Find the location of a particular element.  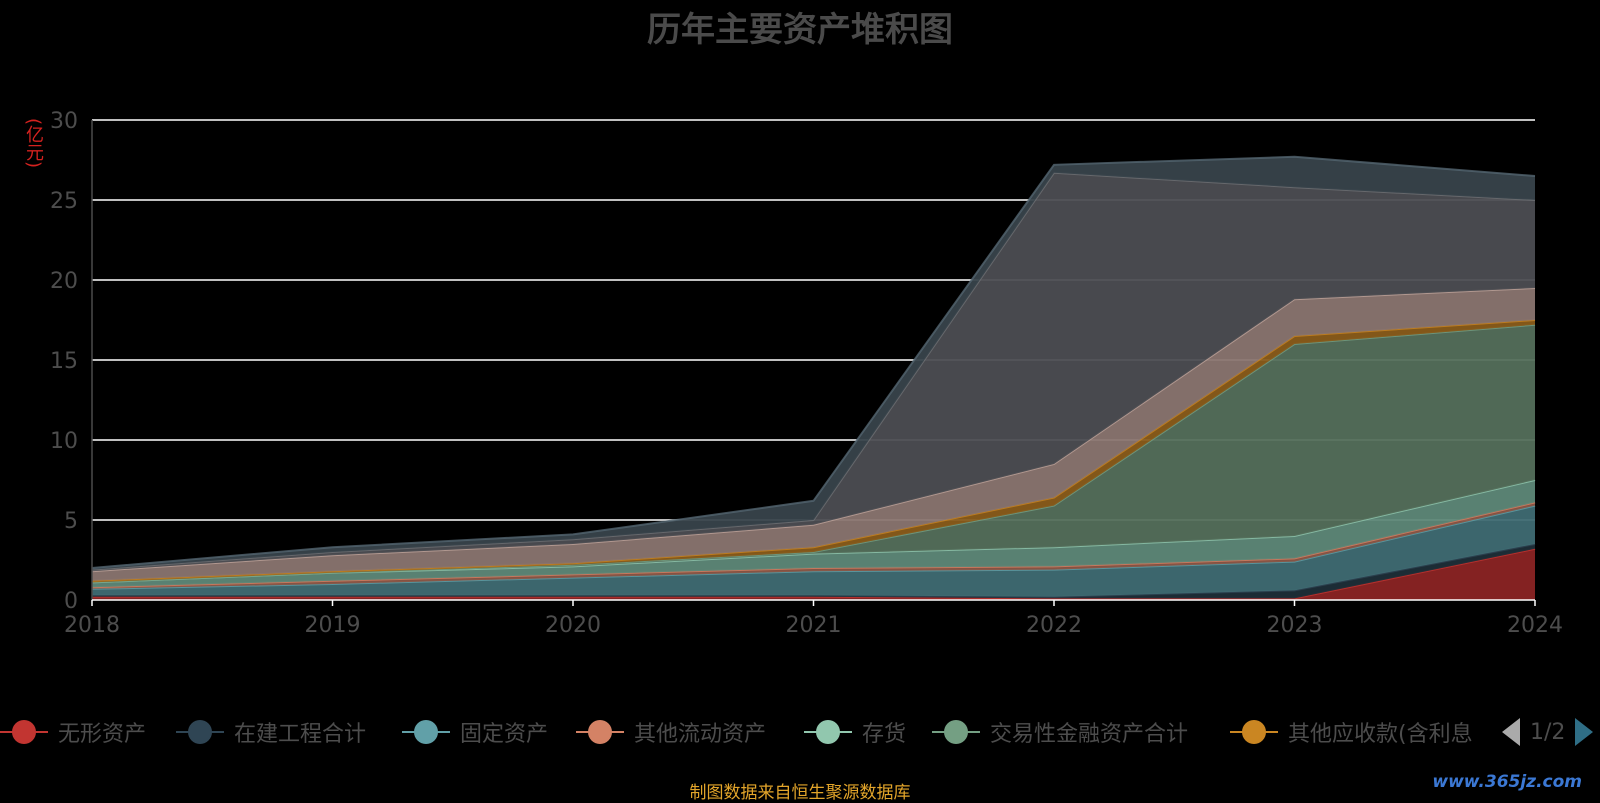

legend-items: 无形资产 在建工程合计 固定资产 其他流动资产 存货 交易性金融资产合计 其他应收款(含利息 is located at coordinates (741, 732).